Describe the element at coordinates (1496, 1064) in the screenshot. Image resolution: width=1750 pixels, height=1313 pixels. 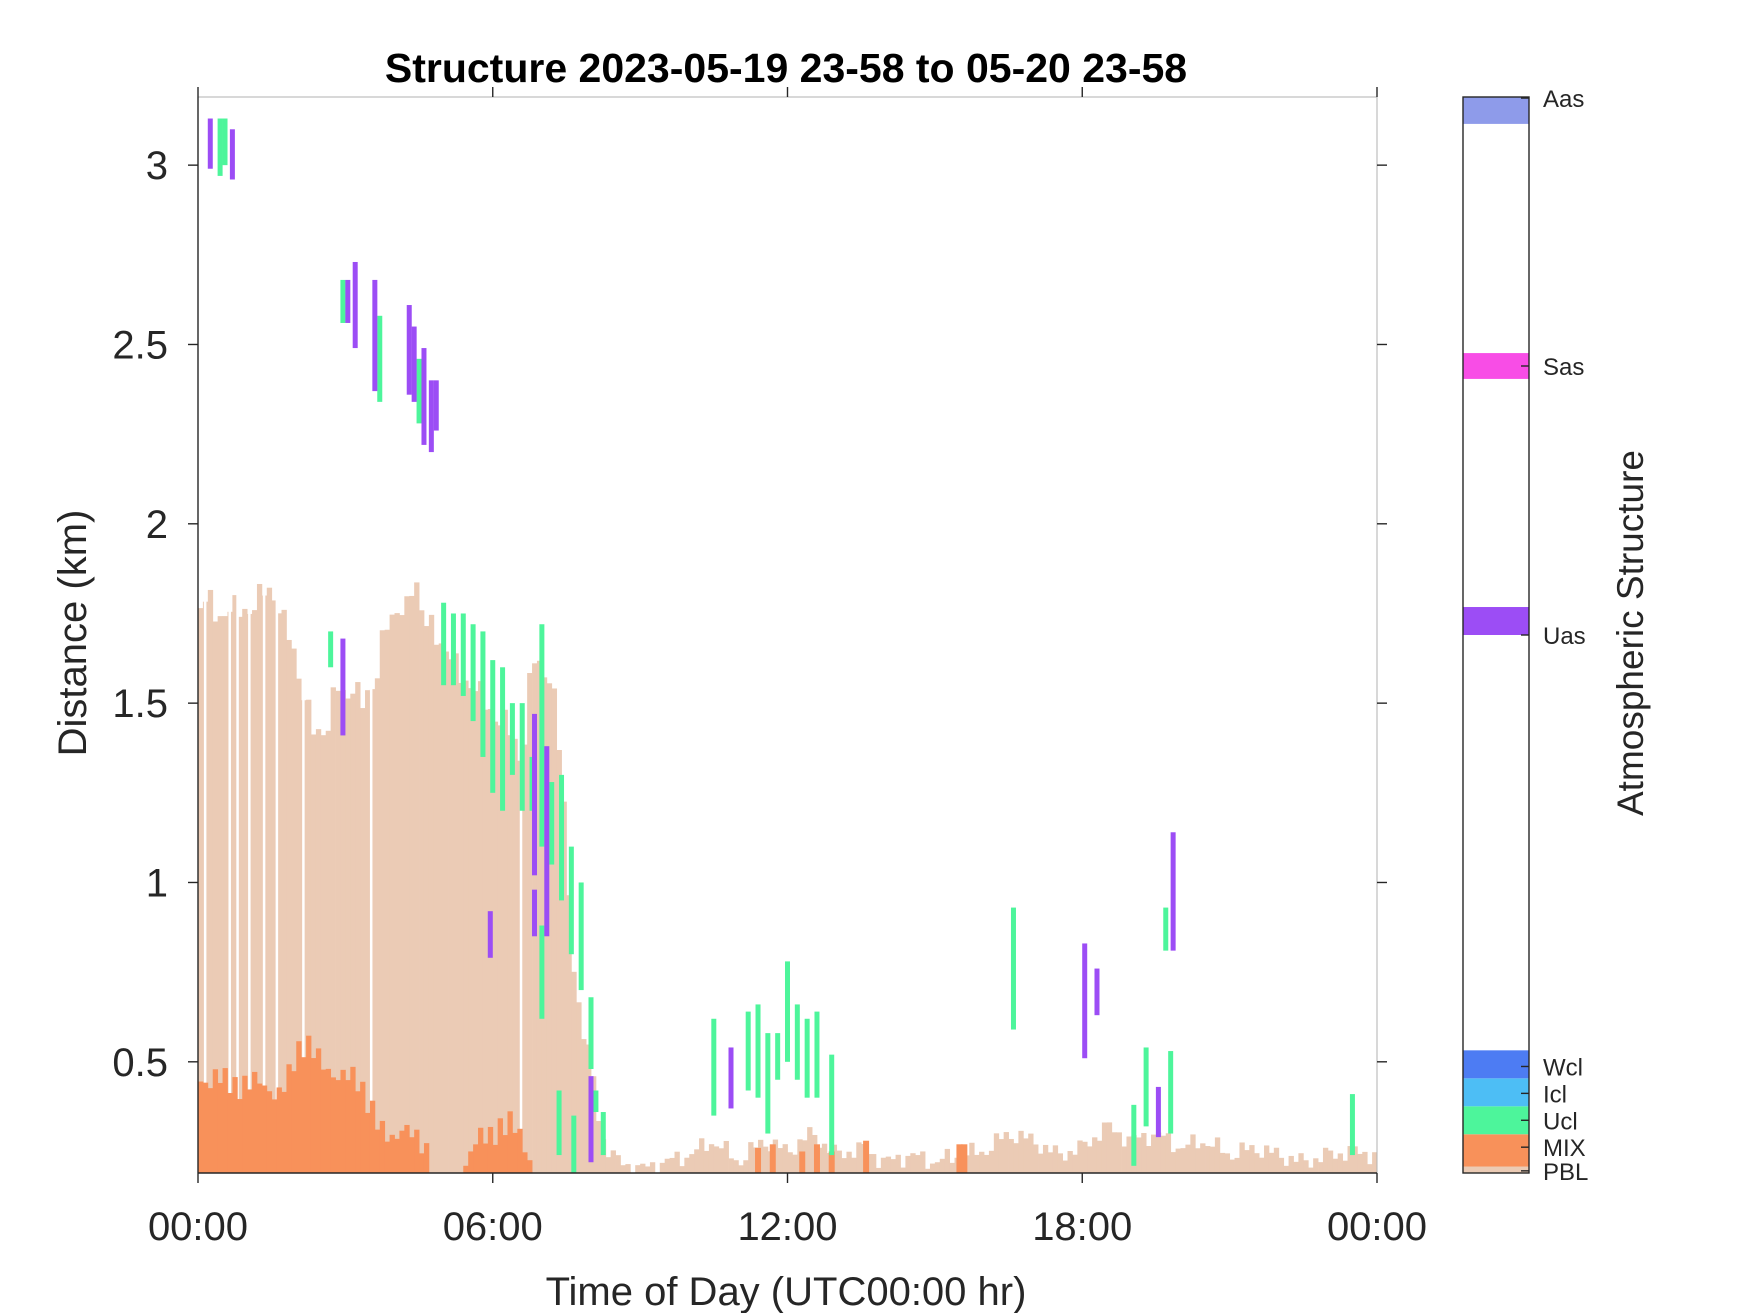
I see `colorbar-swatch-wcl` at that location.